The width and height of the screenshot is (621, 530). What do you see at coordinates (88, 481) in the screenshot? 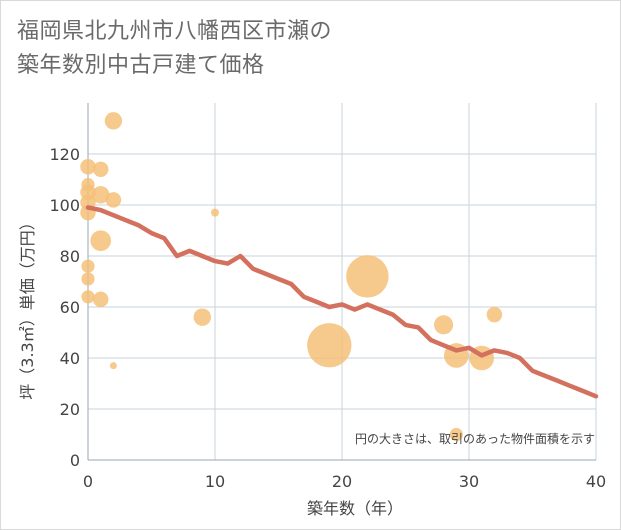
I see `x-tick-label-0: 0` at bounding box center [88, 481].